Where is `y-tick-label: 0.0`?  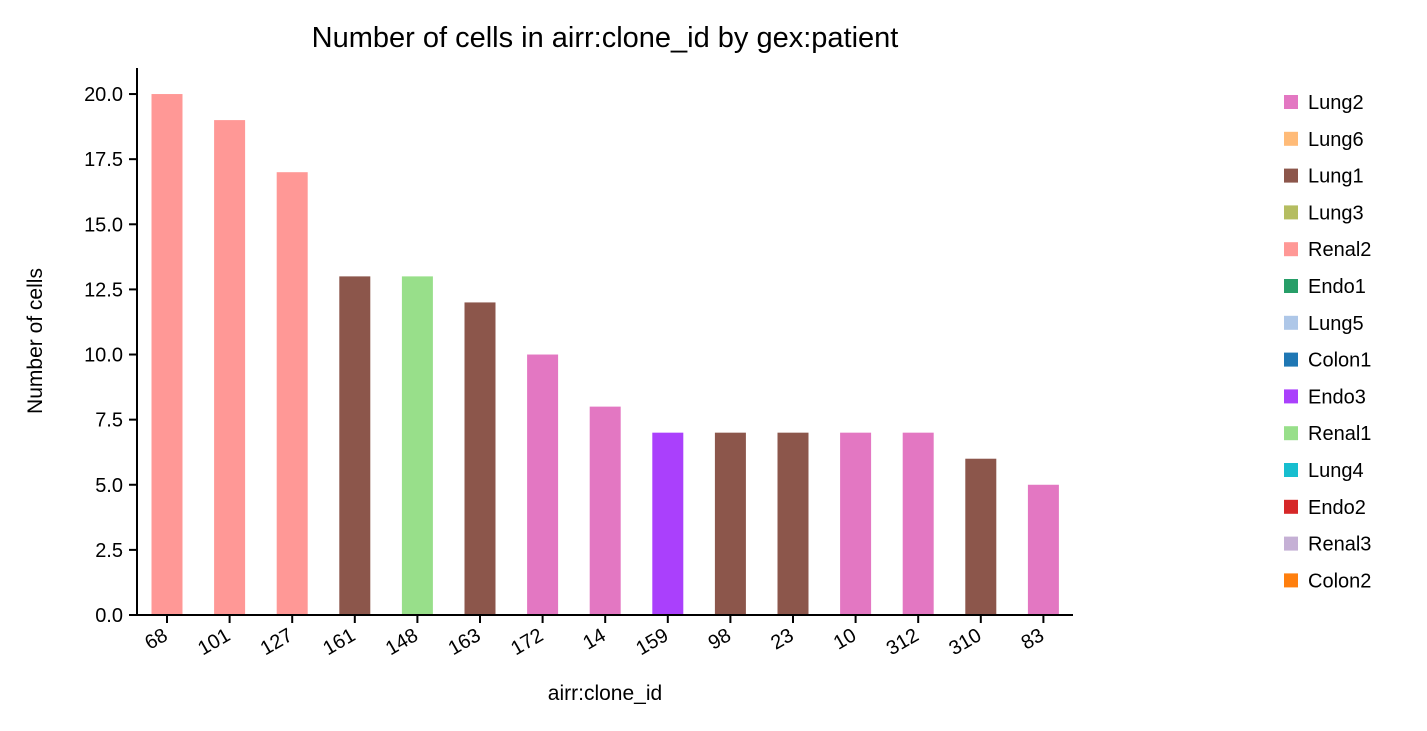 y-tick-label: 0.0 is located at coordinates (109, 616).